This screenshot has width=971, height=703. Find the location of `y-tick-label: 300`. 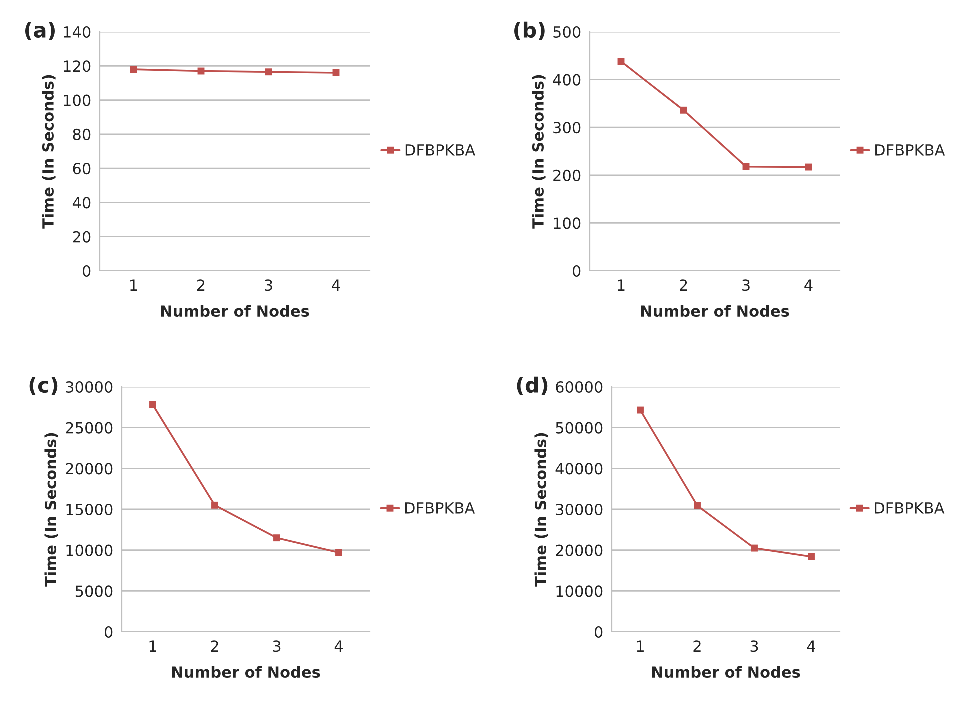

y-tick-label: 300 is located at coordinates (567, 128).